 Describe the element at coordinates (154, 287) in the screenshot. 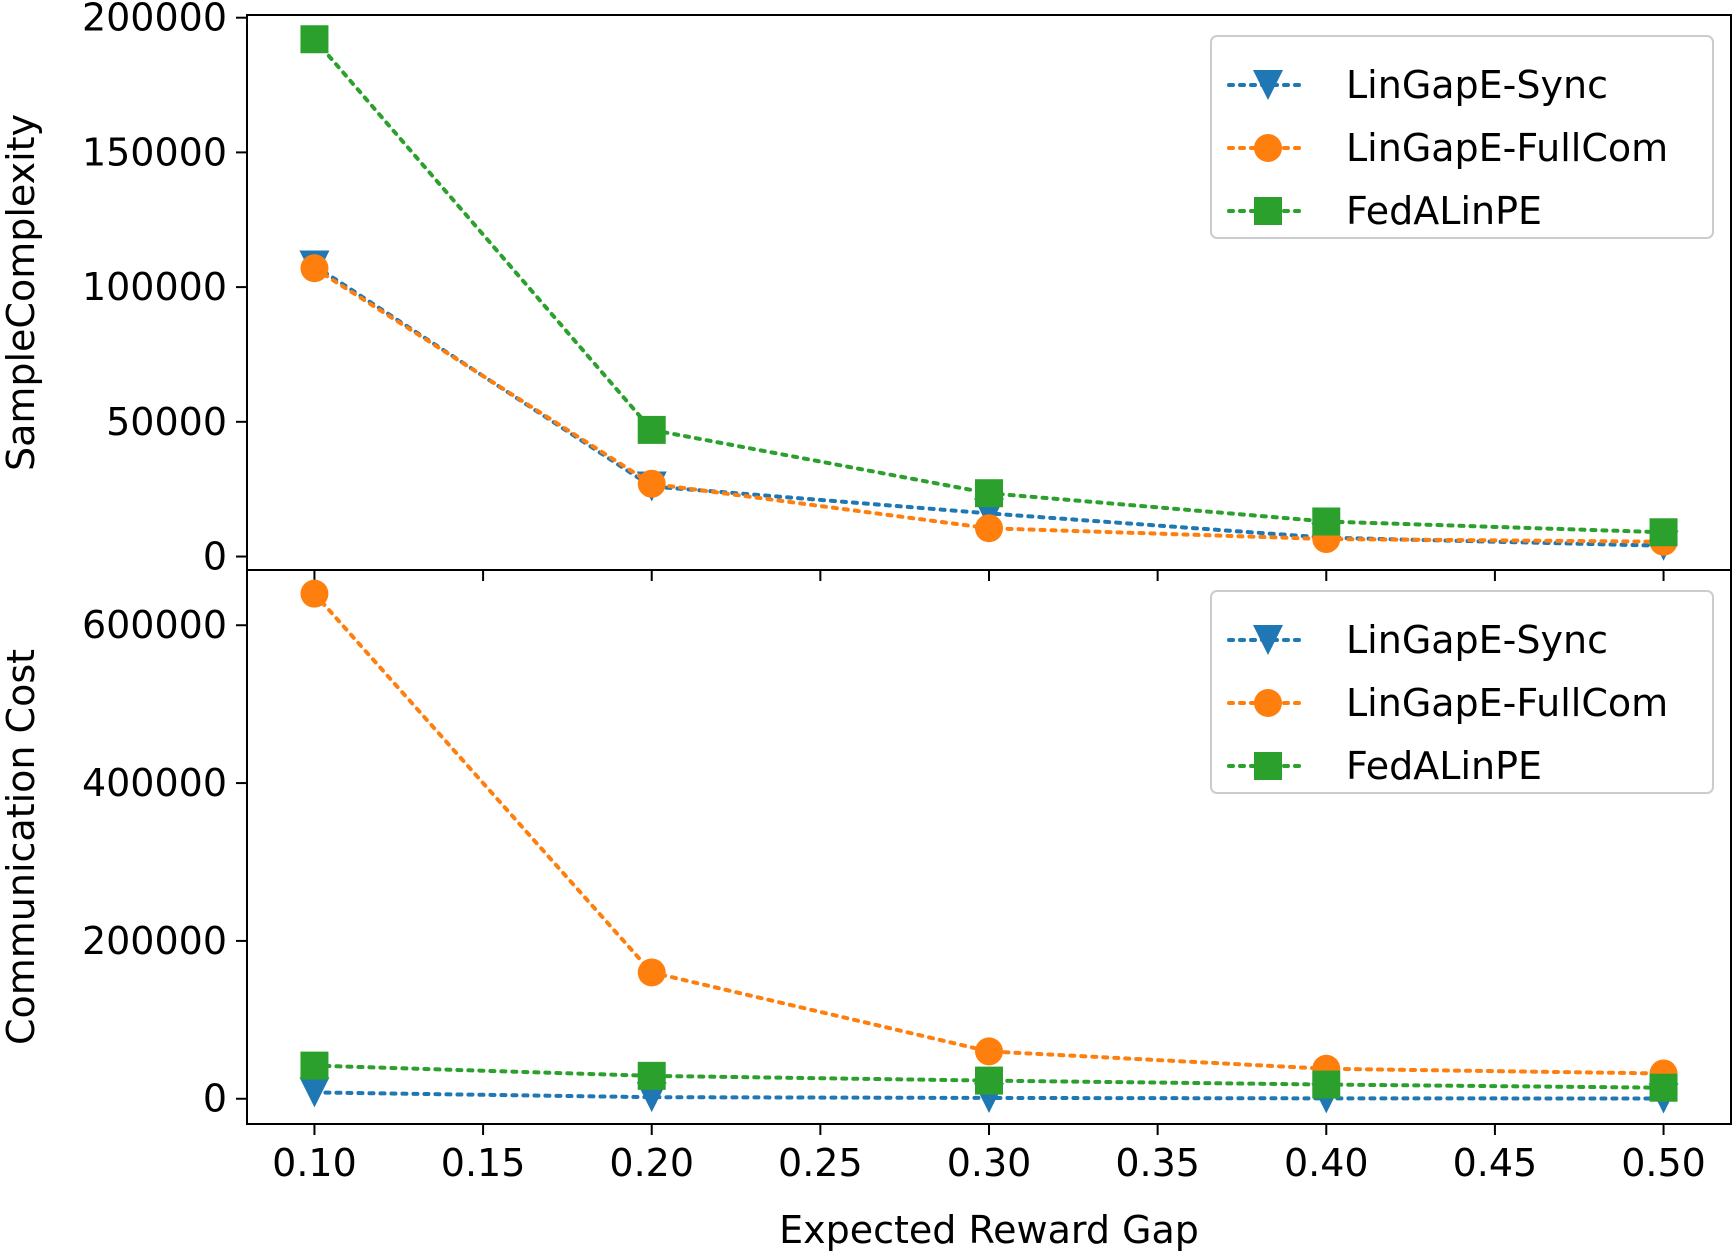

I see `y-tick-label: 100000` at that location.